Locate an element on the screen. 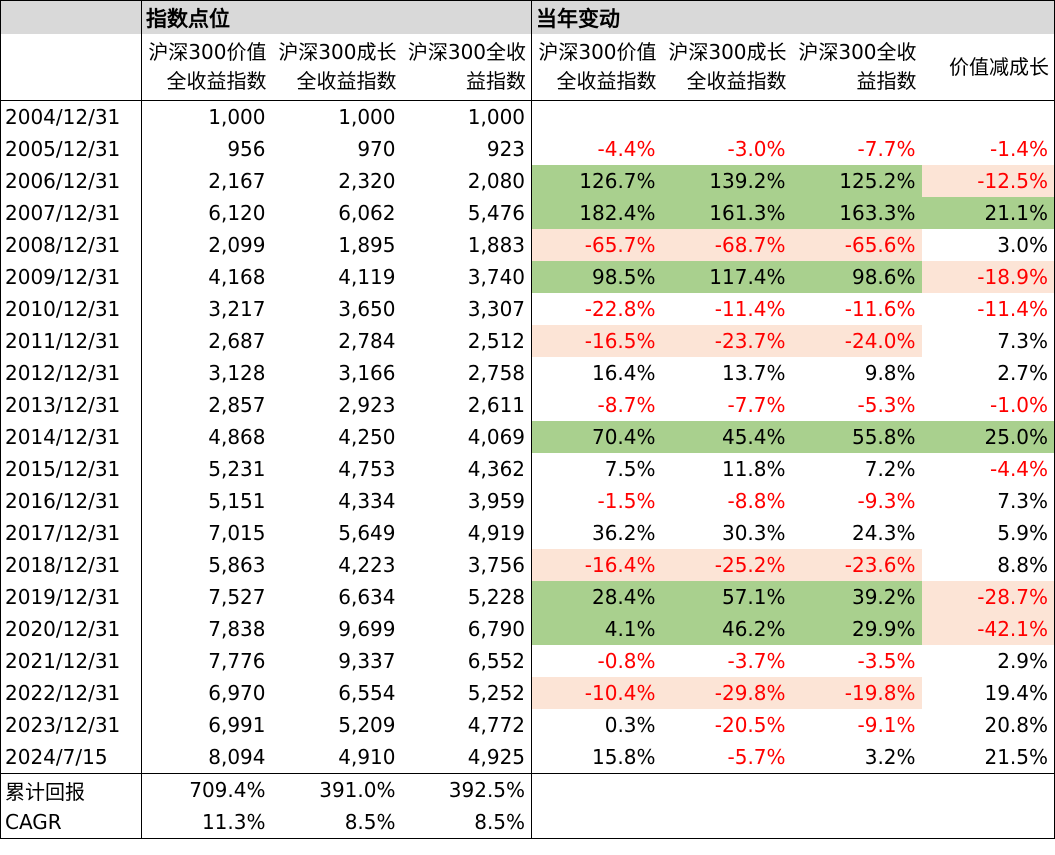  value-minus-growth-cell: -12.5% is located at coordinates (988, 181).